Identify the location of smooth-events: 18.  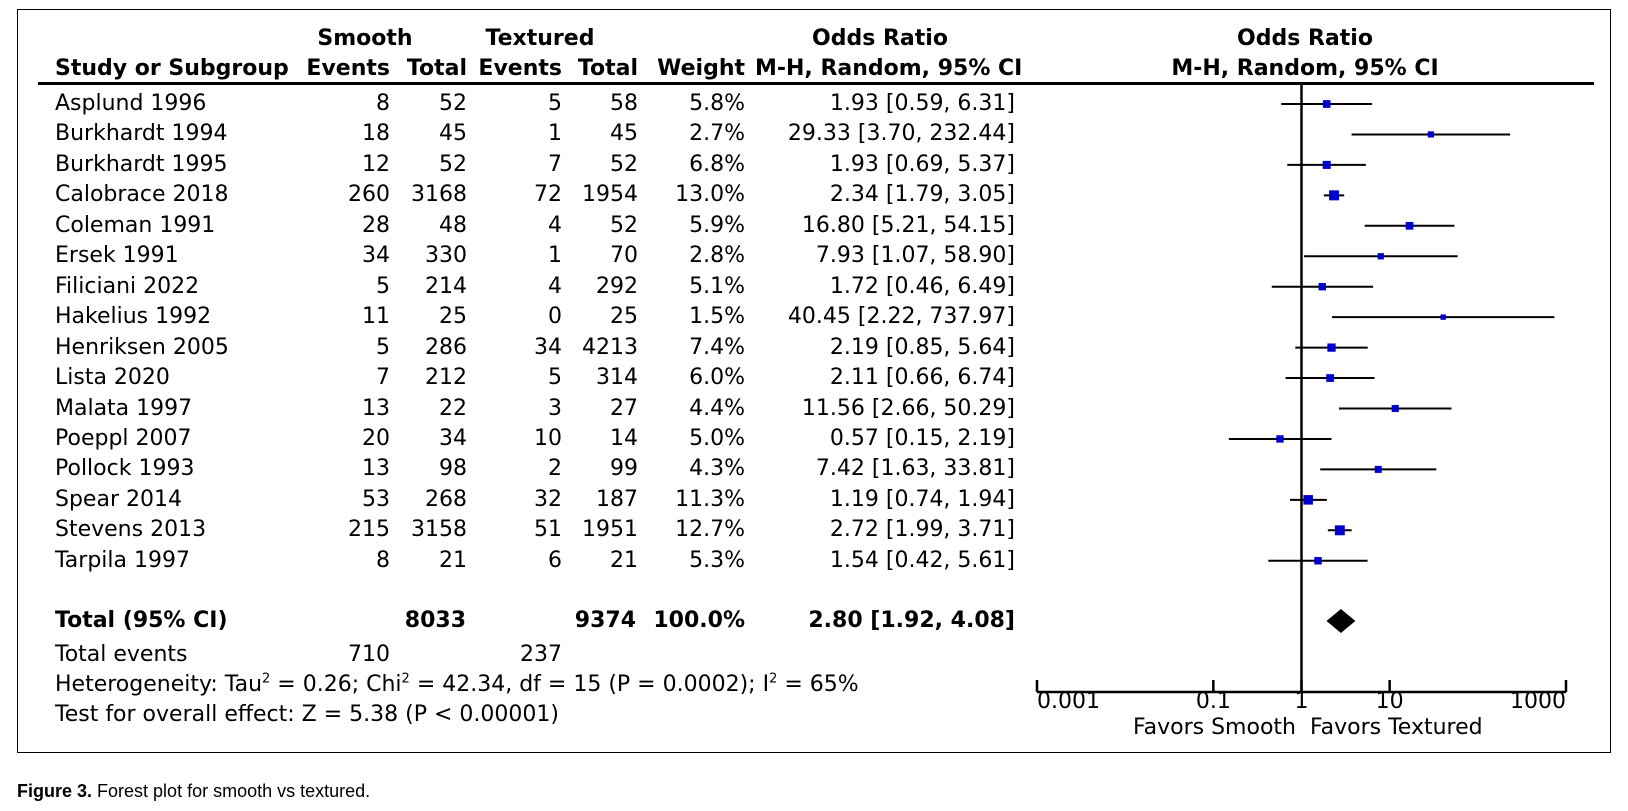
(376, 134).